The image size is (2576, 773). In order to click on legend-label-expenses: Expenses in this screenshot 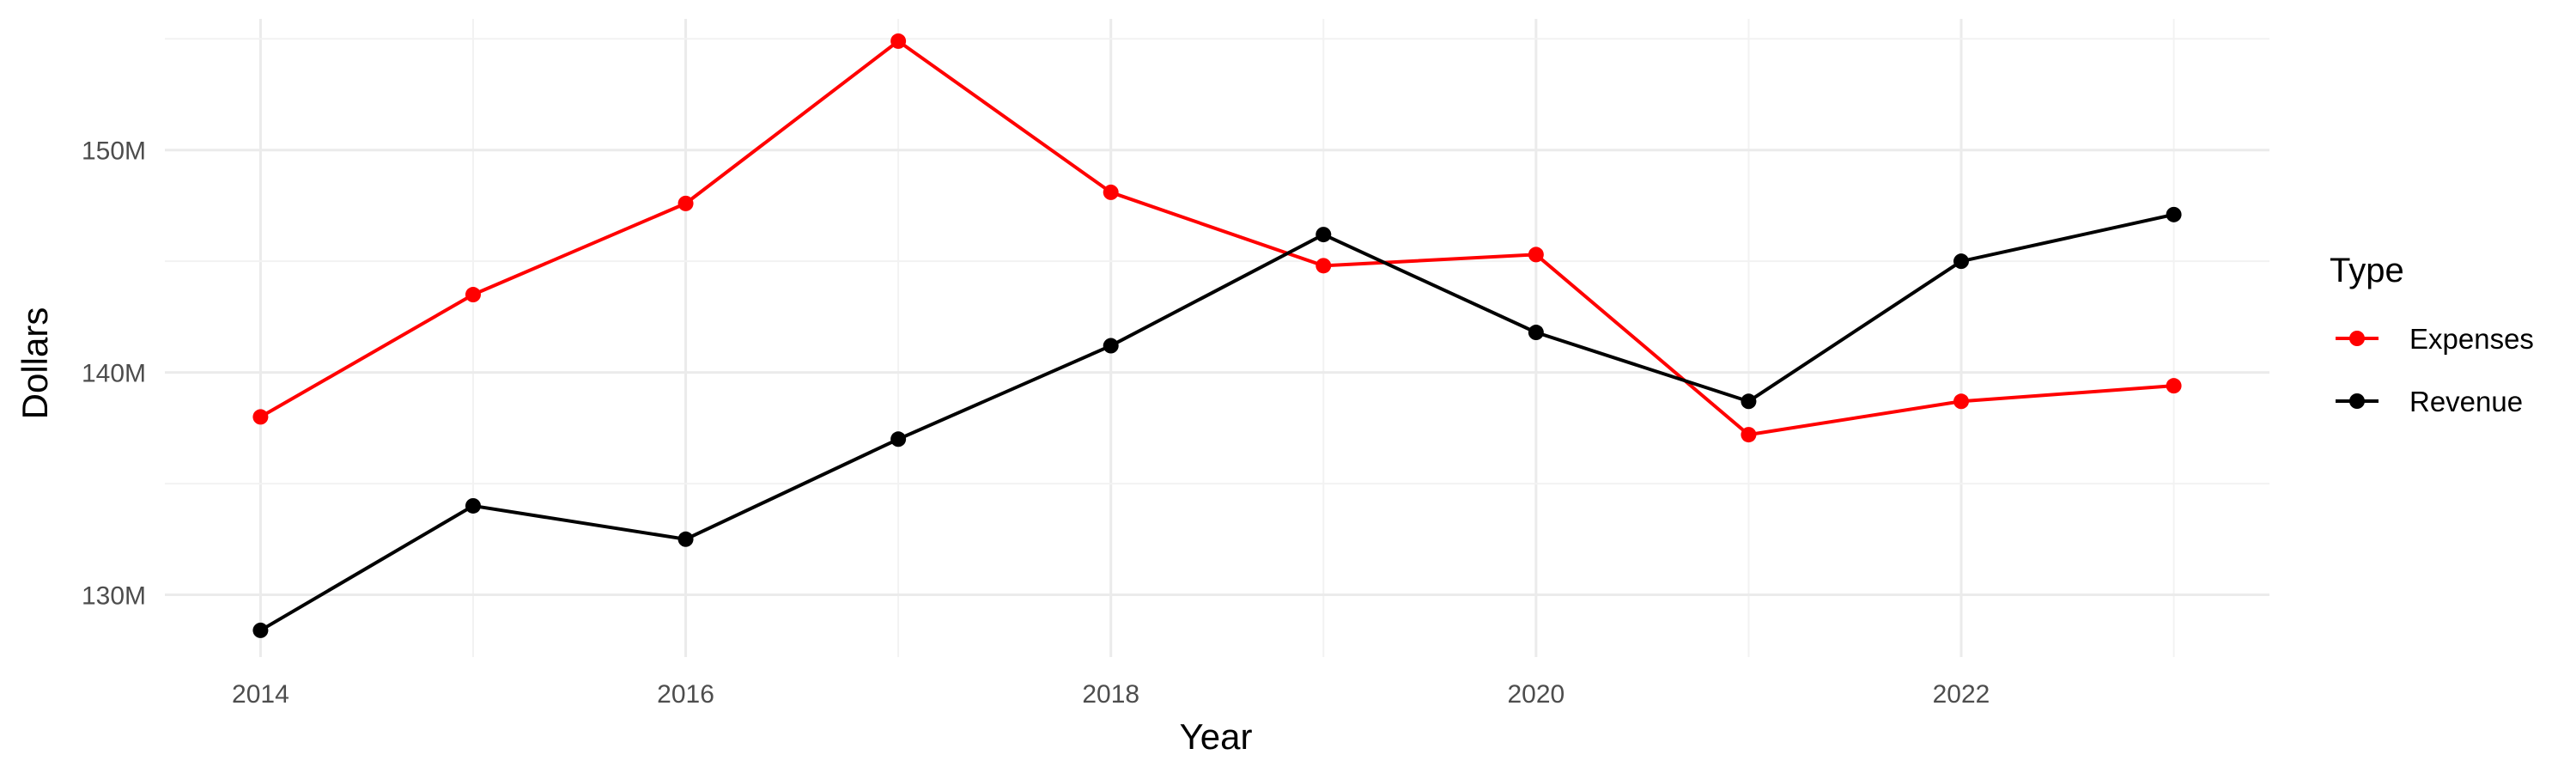, I will do `click(2471, 339)`.